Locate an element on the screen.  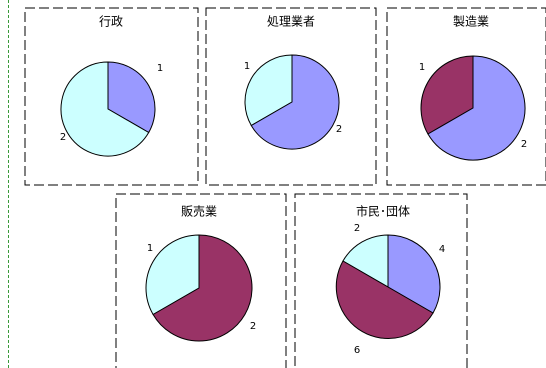
pie-chart-4: 販売業 1 2 is located at coordinates (201, 280).